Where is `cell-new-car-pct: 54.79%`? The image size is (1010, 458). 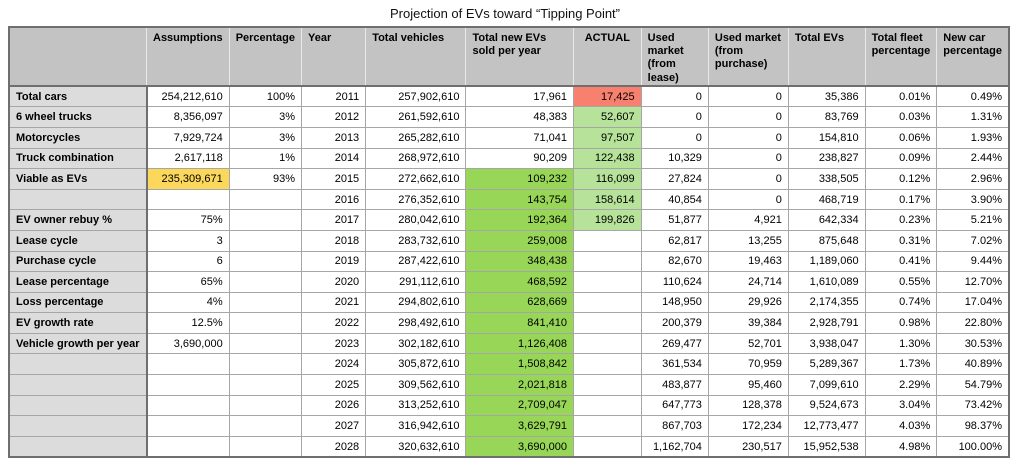
cell-new-car-pct: 54.79% is located at coordinates (973, 385).